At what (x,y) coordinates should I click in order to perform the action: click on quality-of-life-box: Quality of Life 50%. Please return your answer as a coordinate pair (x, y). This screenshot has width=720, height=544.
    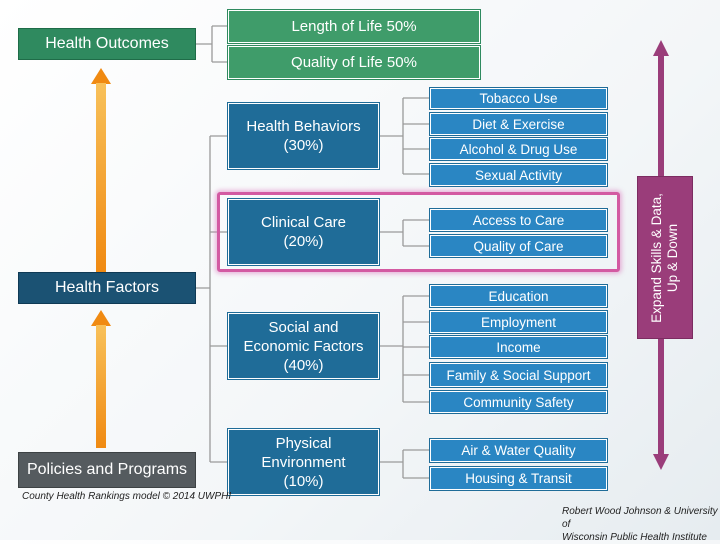
    Looking at the image, I should click on (354, 62).